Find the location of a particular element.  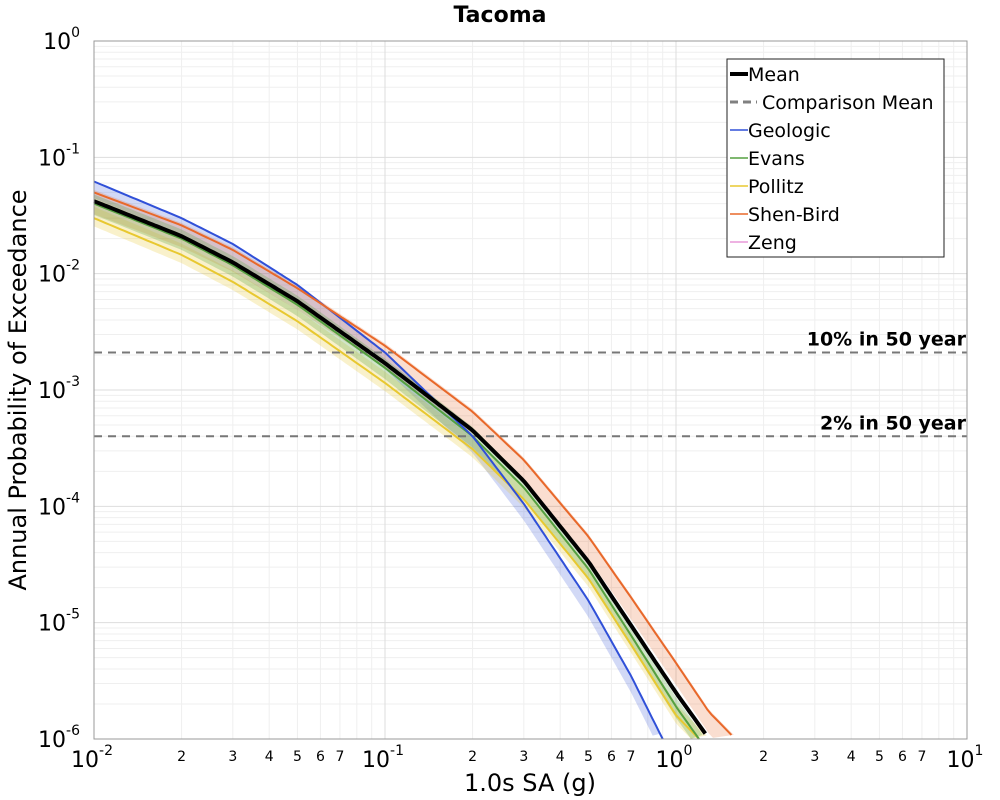

y-tick-label: 10⁻³ is located at coordinates (59, 389).